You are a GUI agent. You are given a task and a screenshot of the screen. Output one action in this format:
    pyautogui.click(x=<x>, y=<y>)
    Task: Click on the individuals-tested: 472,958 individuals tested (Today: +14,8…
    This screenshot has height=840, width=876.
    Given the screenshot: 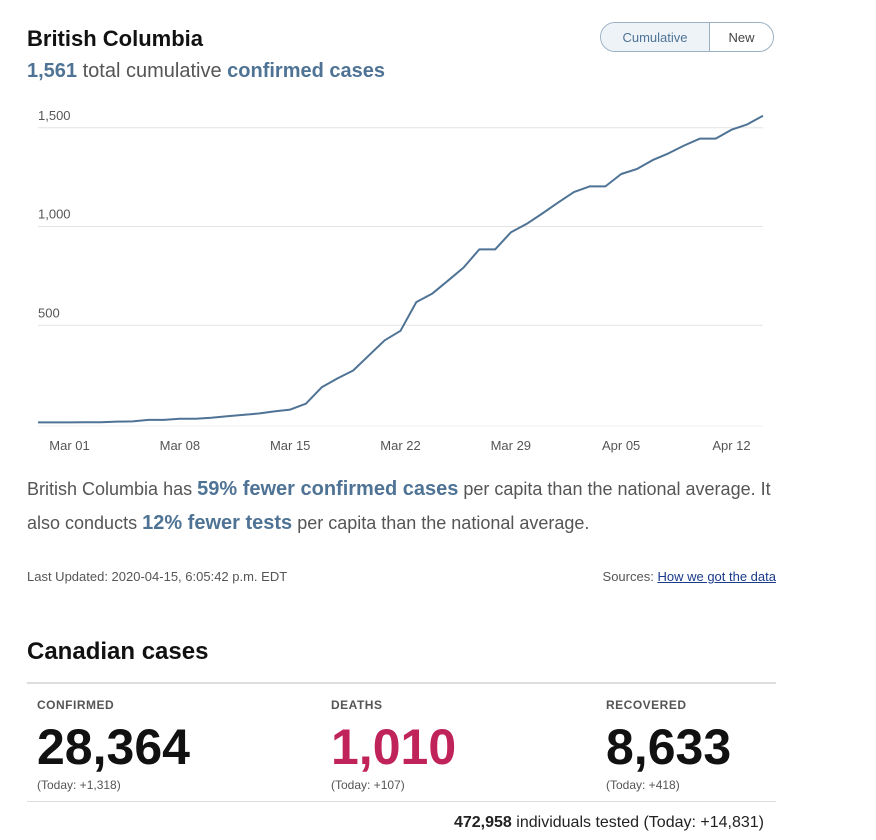 What is the action you would take?
    pyautogui.click(x=609, y=823)
    